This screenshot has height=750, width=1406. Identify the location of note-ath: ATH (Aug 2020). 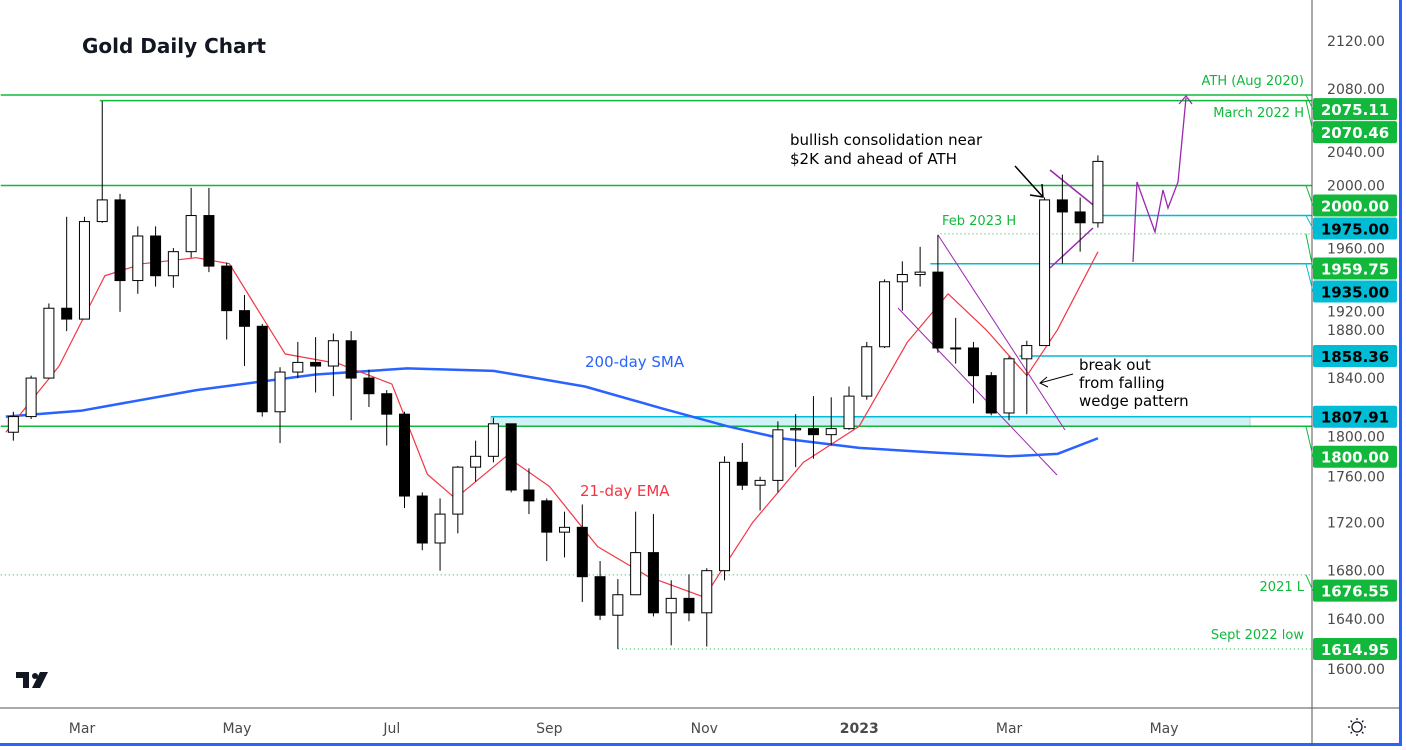
(1253, 81).